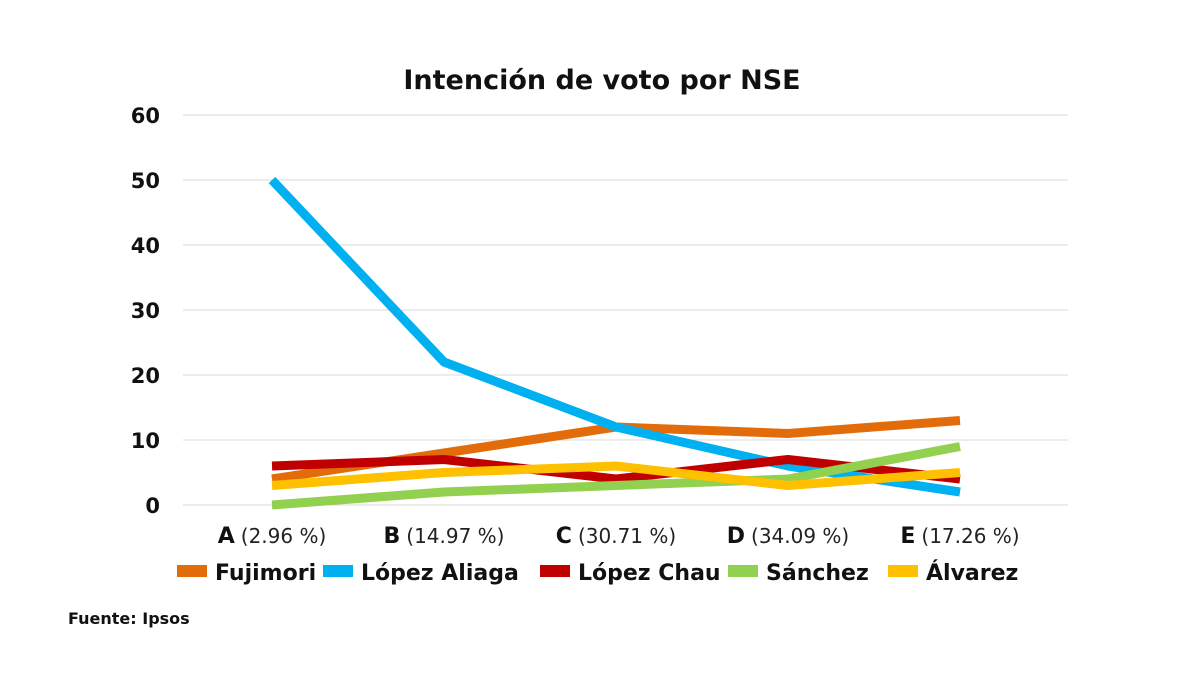  What do you see at coordinates (284, 536) in the screenshot?
I see `x-category-share: (2.96 %)` at bounding box center [284, 536].